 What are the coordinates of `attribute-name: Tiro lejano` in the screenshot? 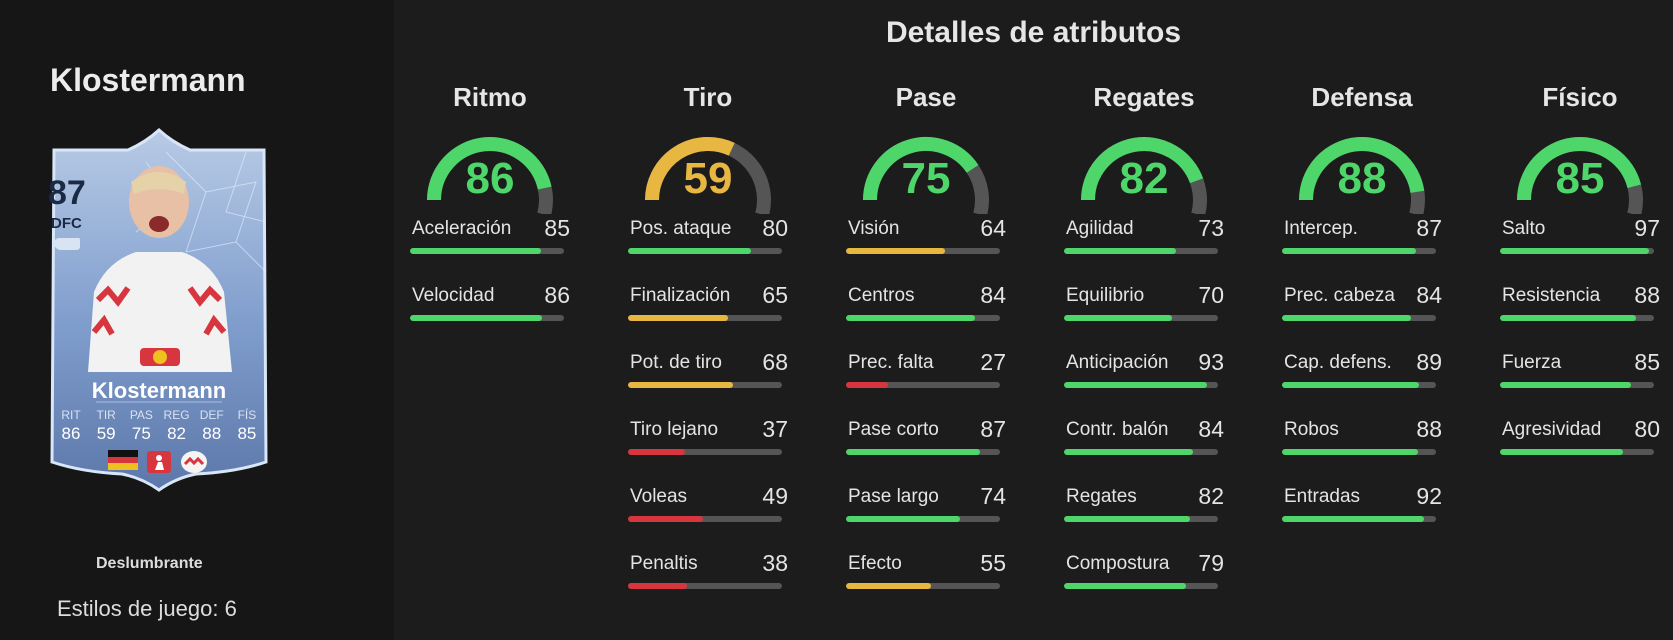 It's located at (674, 429).